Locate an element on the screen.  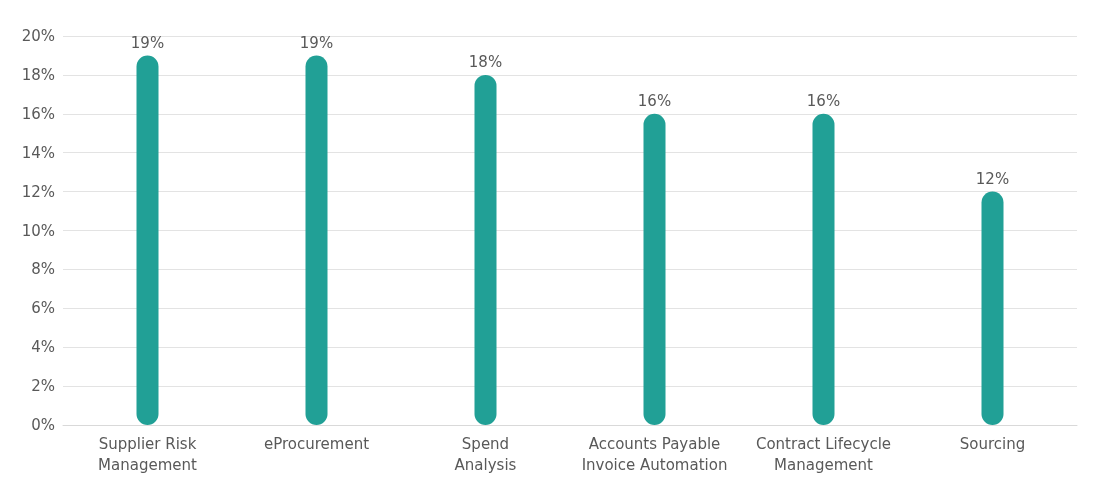
y-tick-label: 2% is located at coordinates (43, 386).